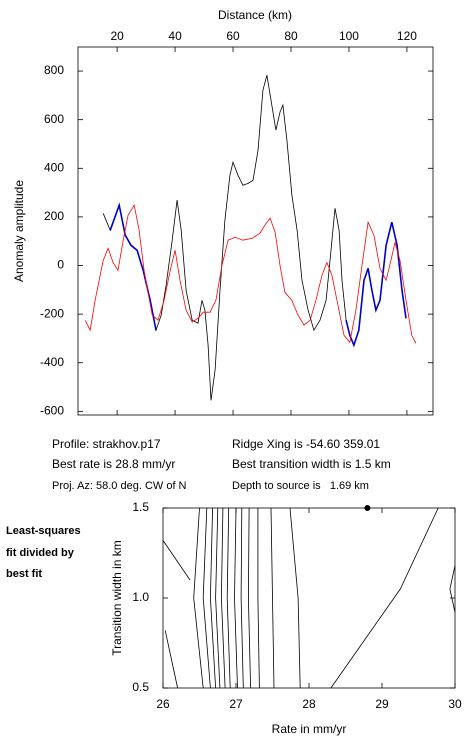 Image resolution: width=467 pixels, height=745 pixels. Describe the element at coordinates (52, 411) in the screenshot. I see `y-tick-label: -600` at that location.